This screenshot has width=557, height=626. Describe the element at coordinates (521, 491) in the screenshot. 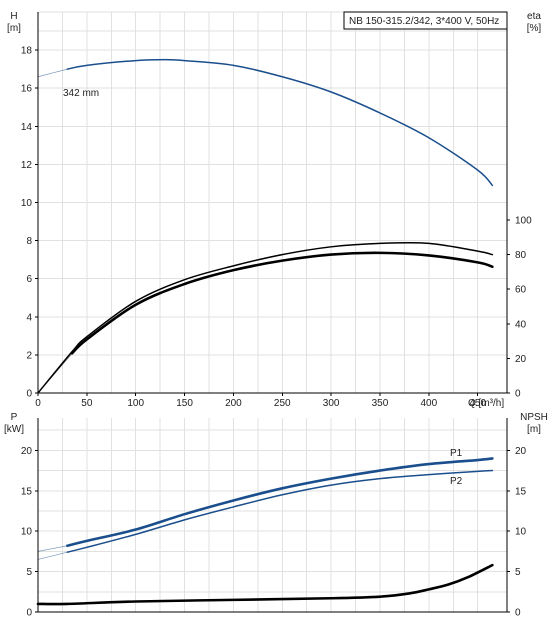

I see `y-right-tick-label: 15` at that location.